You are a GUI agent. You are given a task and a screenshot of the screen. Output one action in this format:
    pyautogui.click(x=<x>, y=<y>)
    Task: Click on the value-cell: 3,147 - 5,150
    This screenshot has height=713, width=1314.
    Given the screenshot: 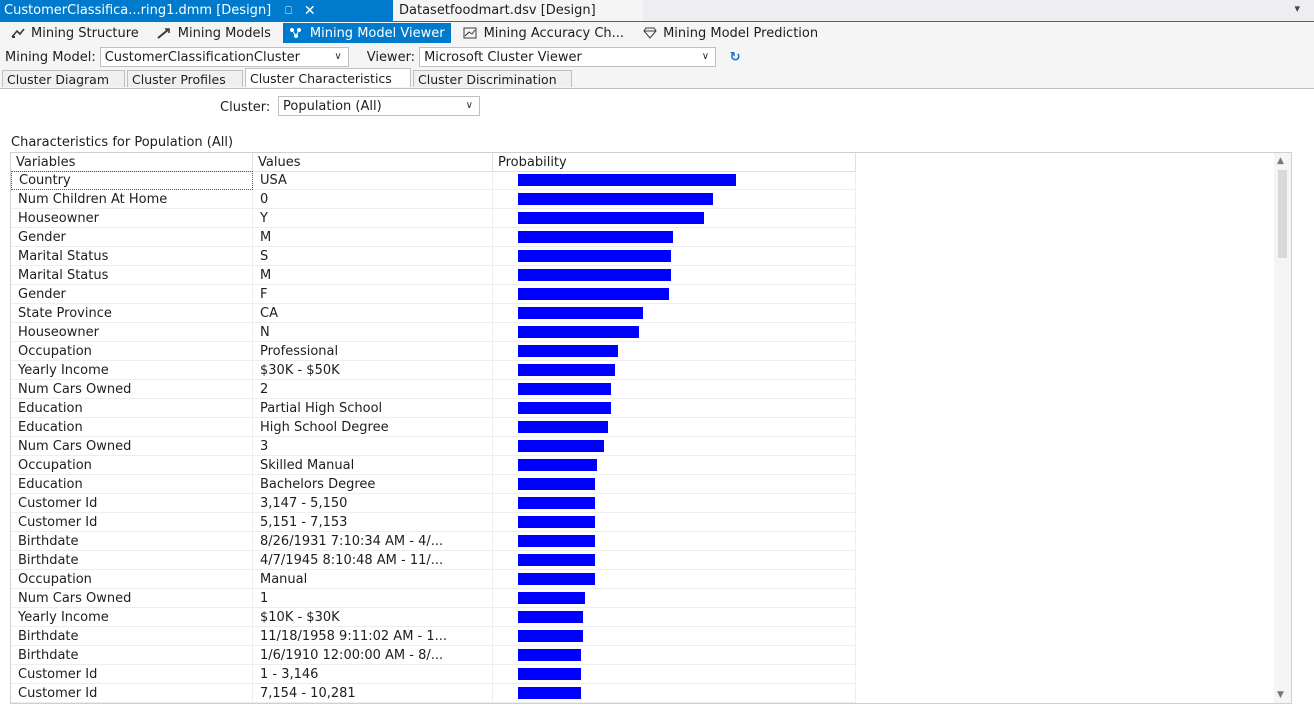 What is the action you would take?
    pyautogui.click(x=373, y=503)
    